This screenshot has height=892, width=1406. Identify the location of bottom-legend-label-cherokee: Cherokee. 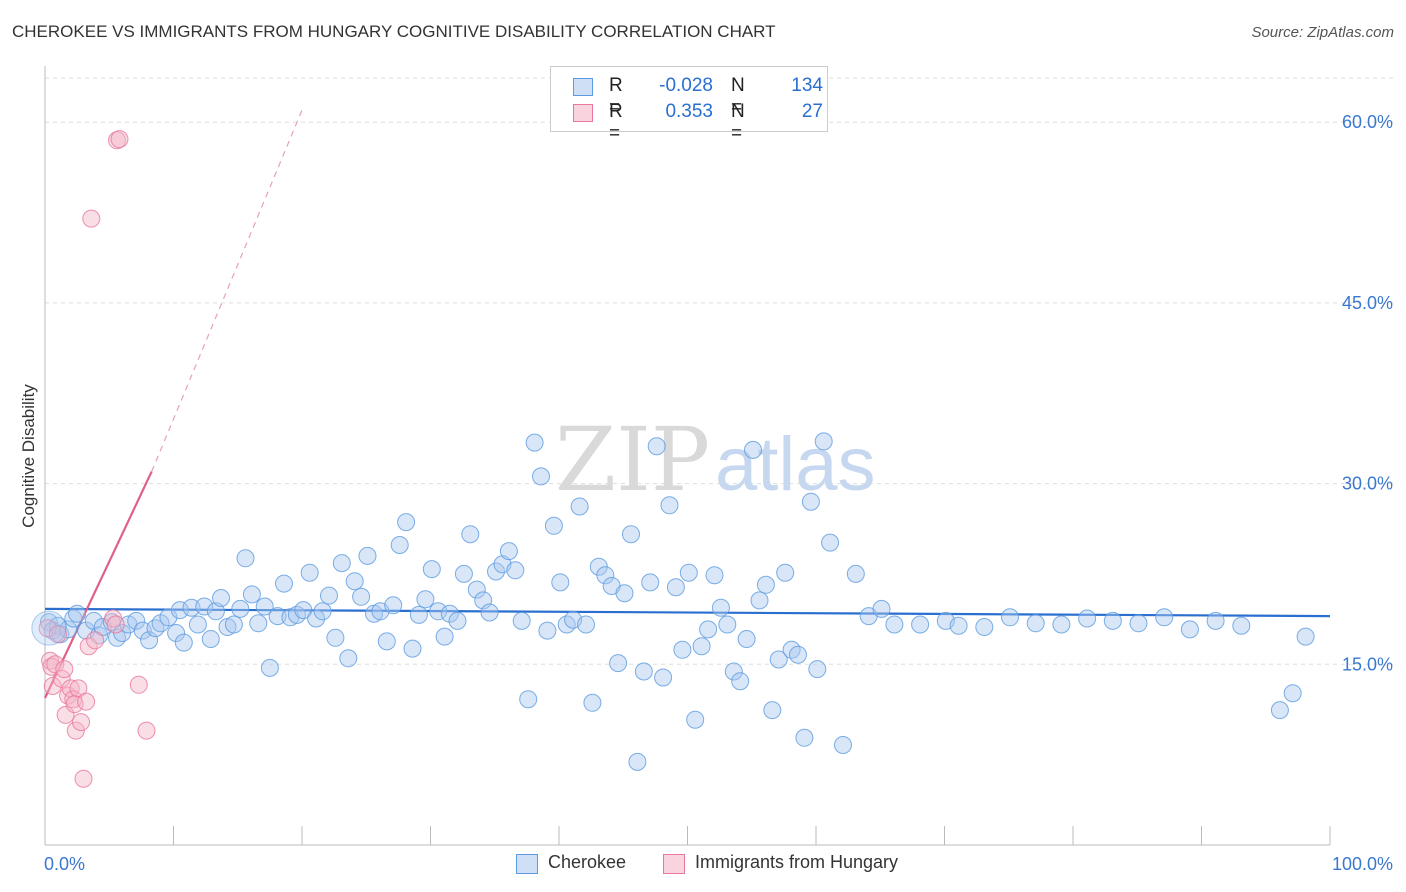
(587, 862).